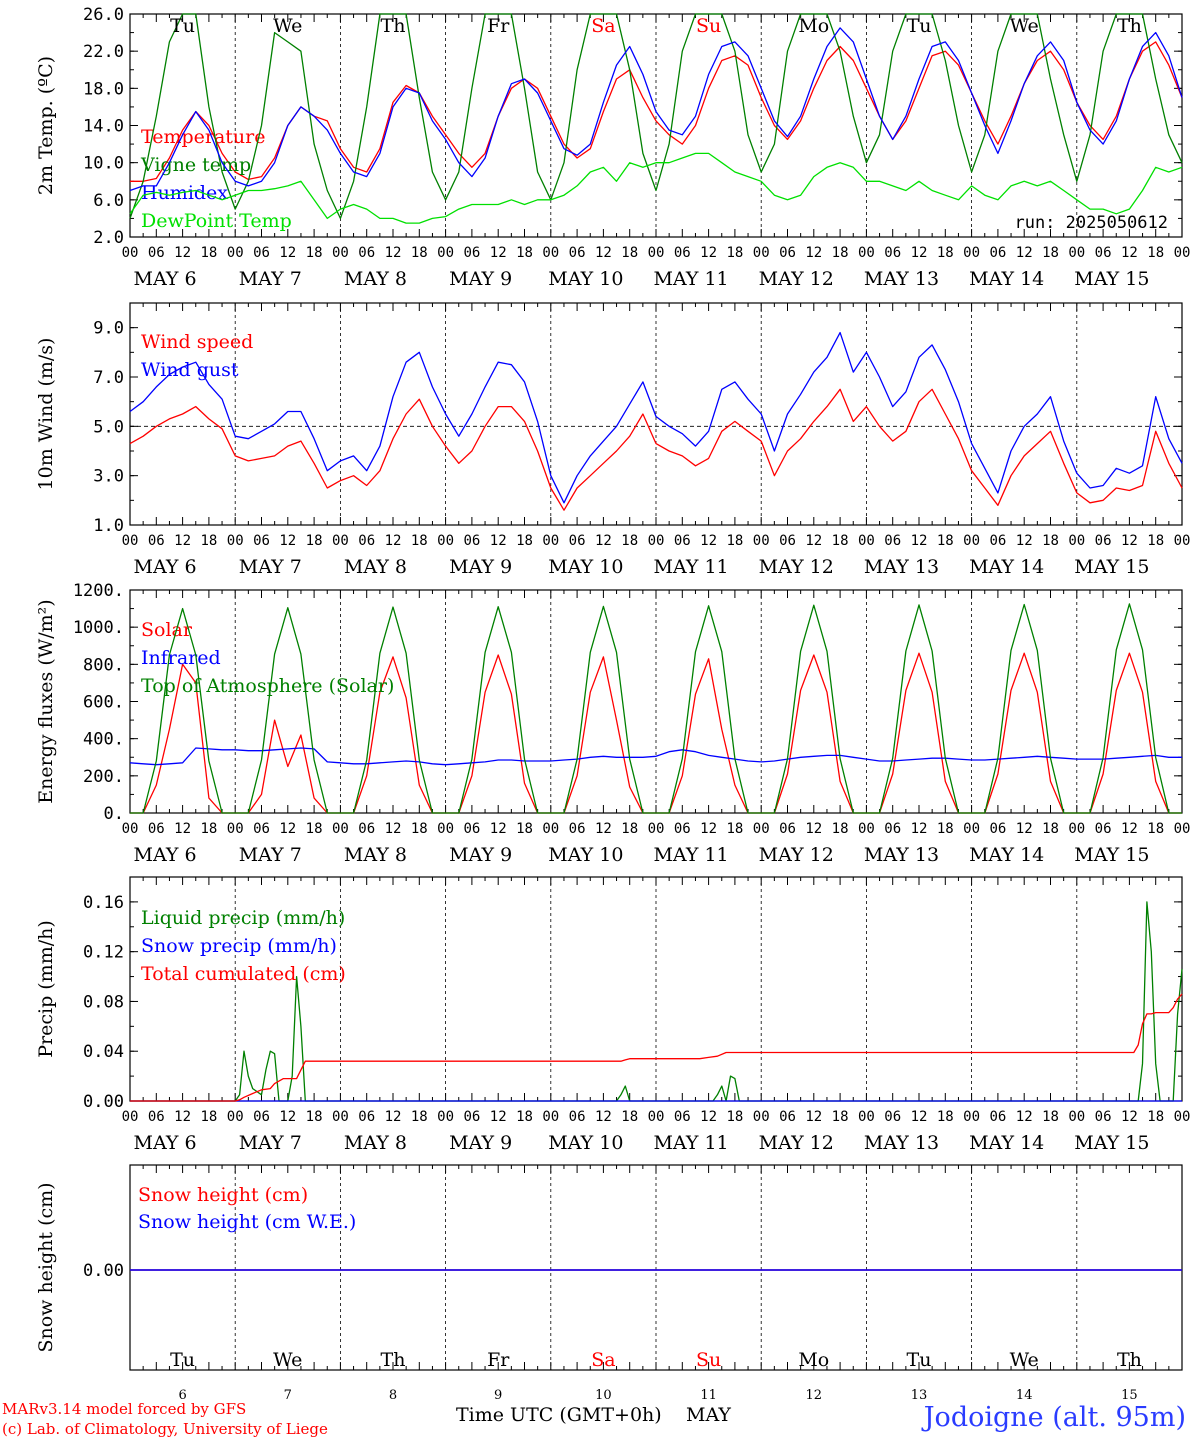  Describe the element at coordinates (103, 953) in the screenshot. I see `y-tick-label: 0.12` at that location.